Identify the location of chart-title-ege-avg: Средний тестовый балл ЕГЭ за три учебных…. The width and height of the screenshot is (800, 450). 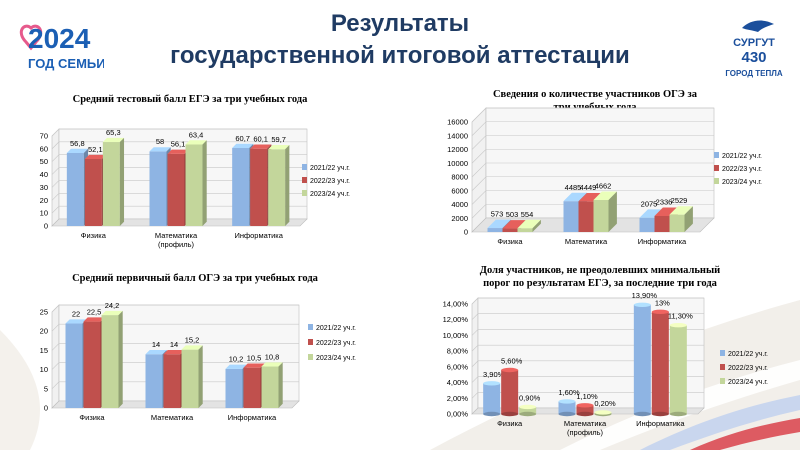
(190, 99).